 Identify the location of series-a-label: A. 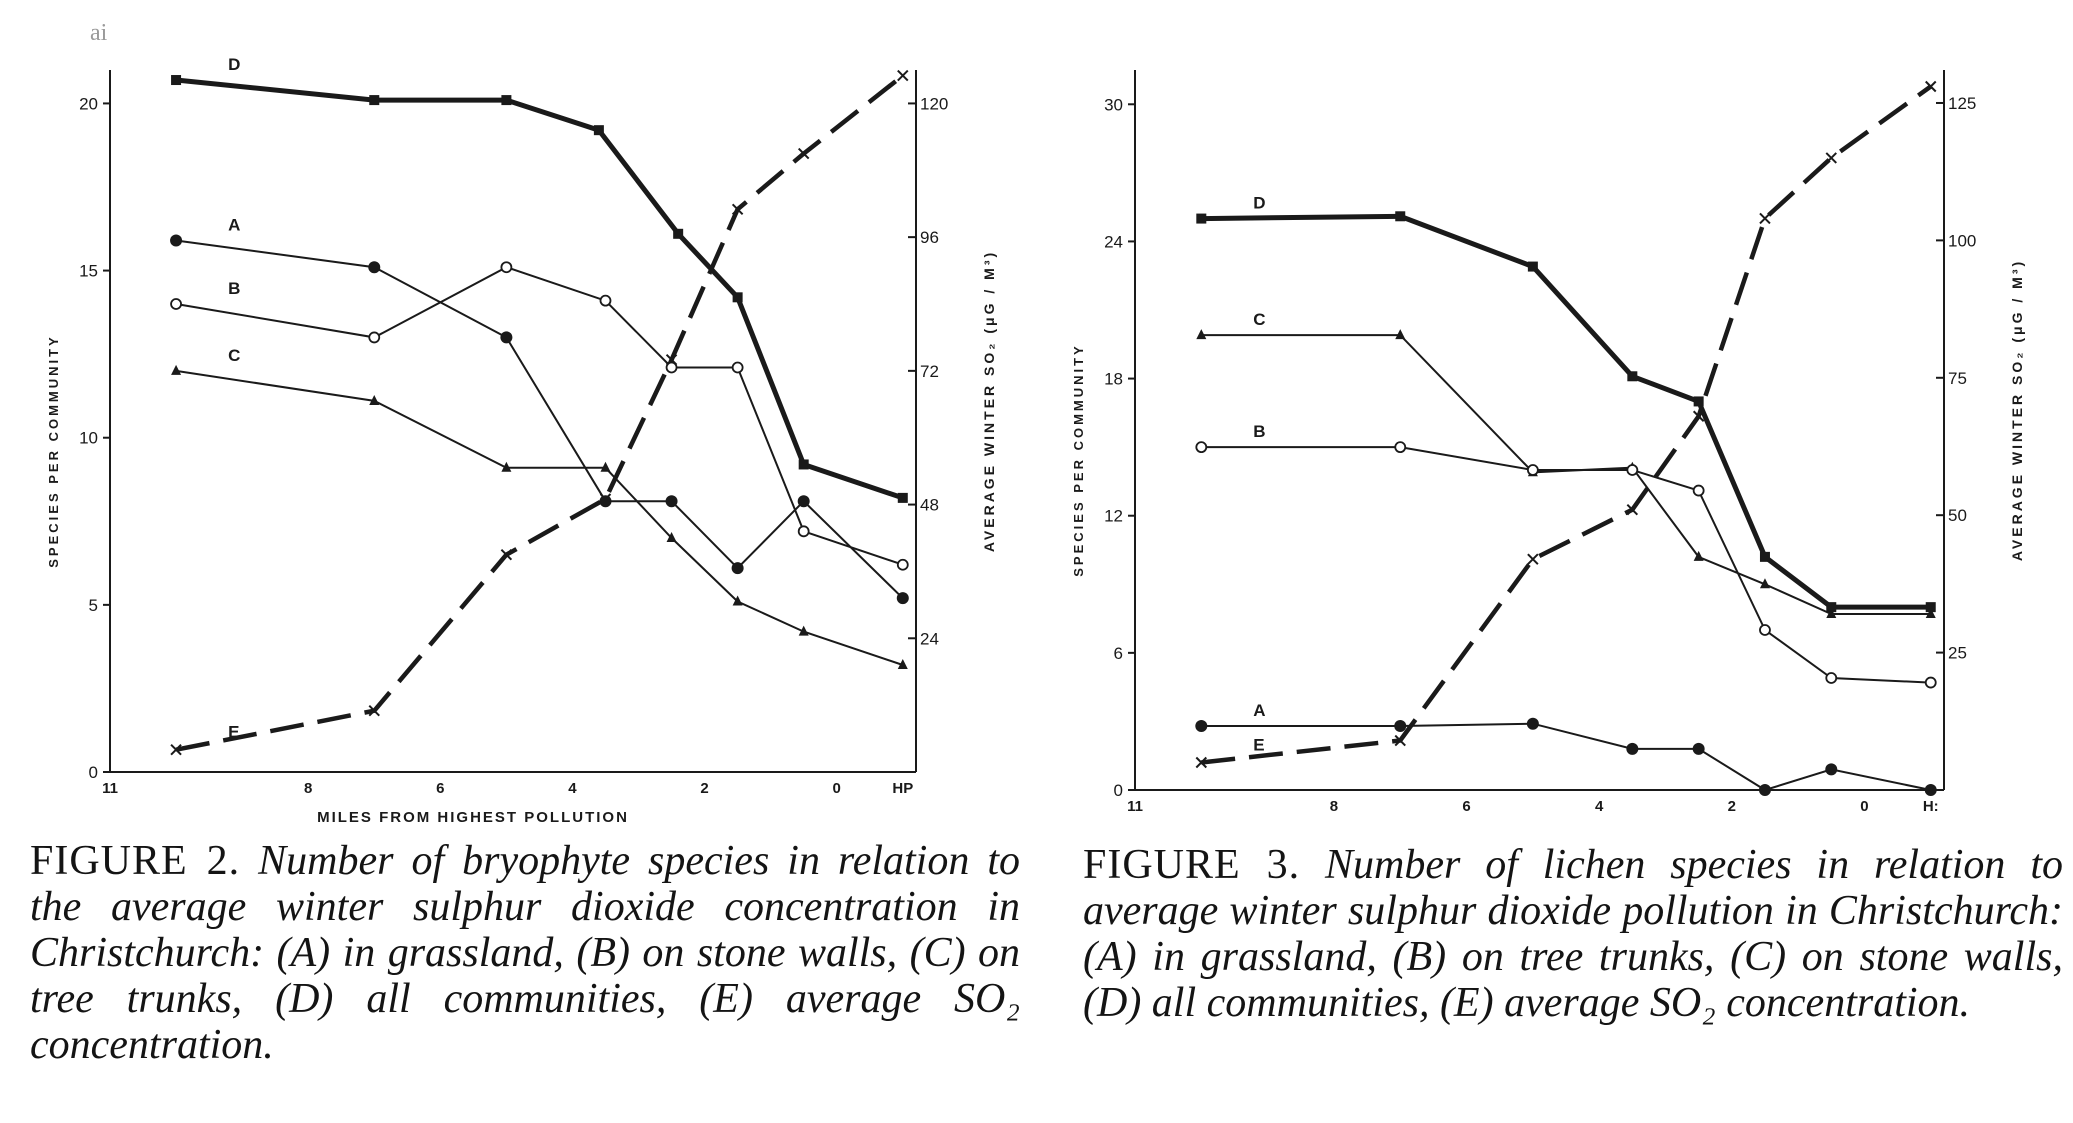
(1259, 710).